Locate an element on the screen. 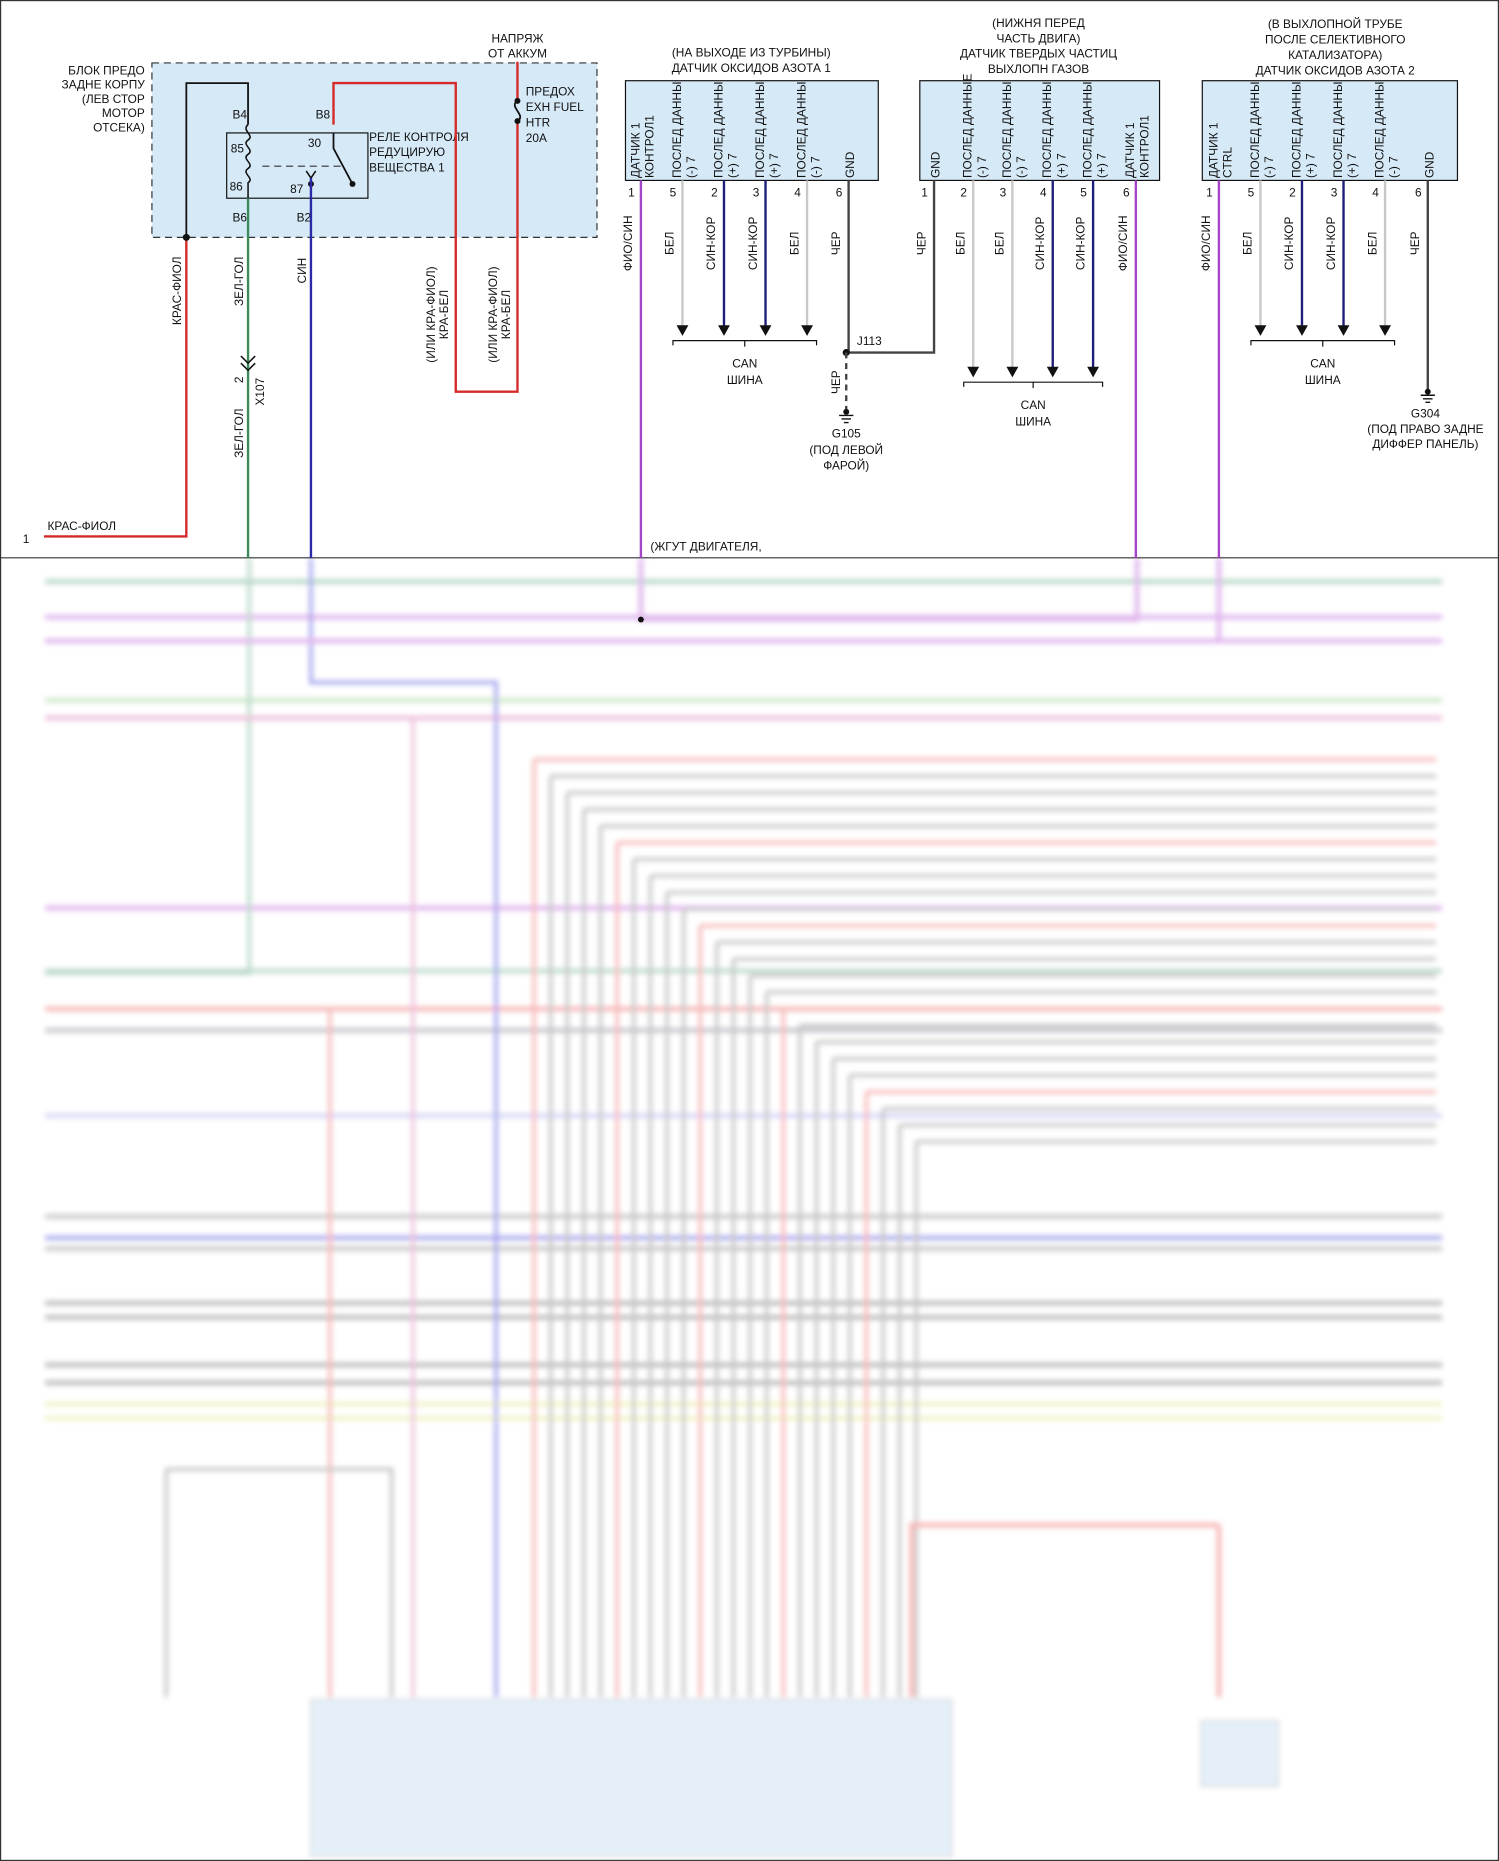  sensor-title: ДАТЧИК ОКСИДОВ АЗОТА 1 is located at coordinates (752, 68).